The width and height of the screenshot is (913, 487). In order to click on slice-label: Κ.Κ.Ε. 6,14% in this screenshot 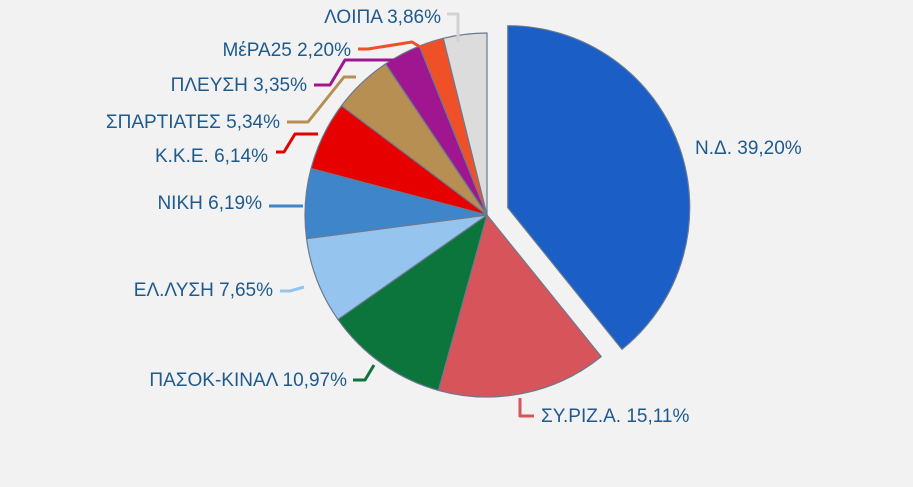, I will do `click(211, 156)`.